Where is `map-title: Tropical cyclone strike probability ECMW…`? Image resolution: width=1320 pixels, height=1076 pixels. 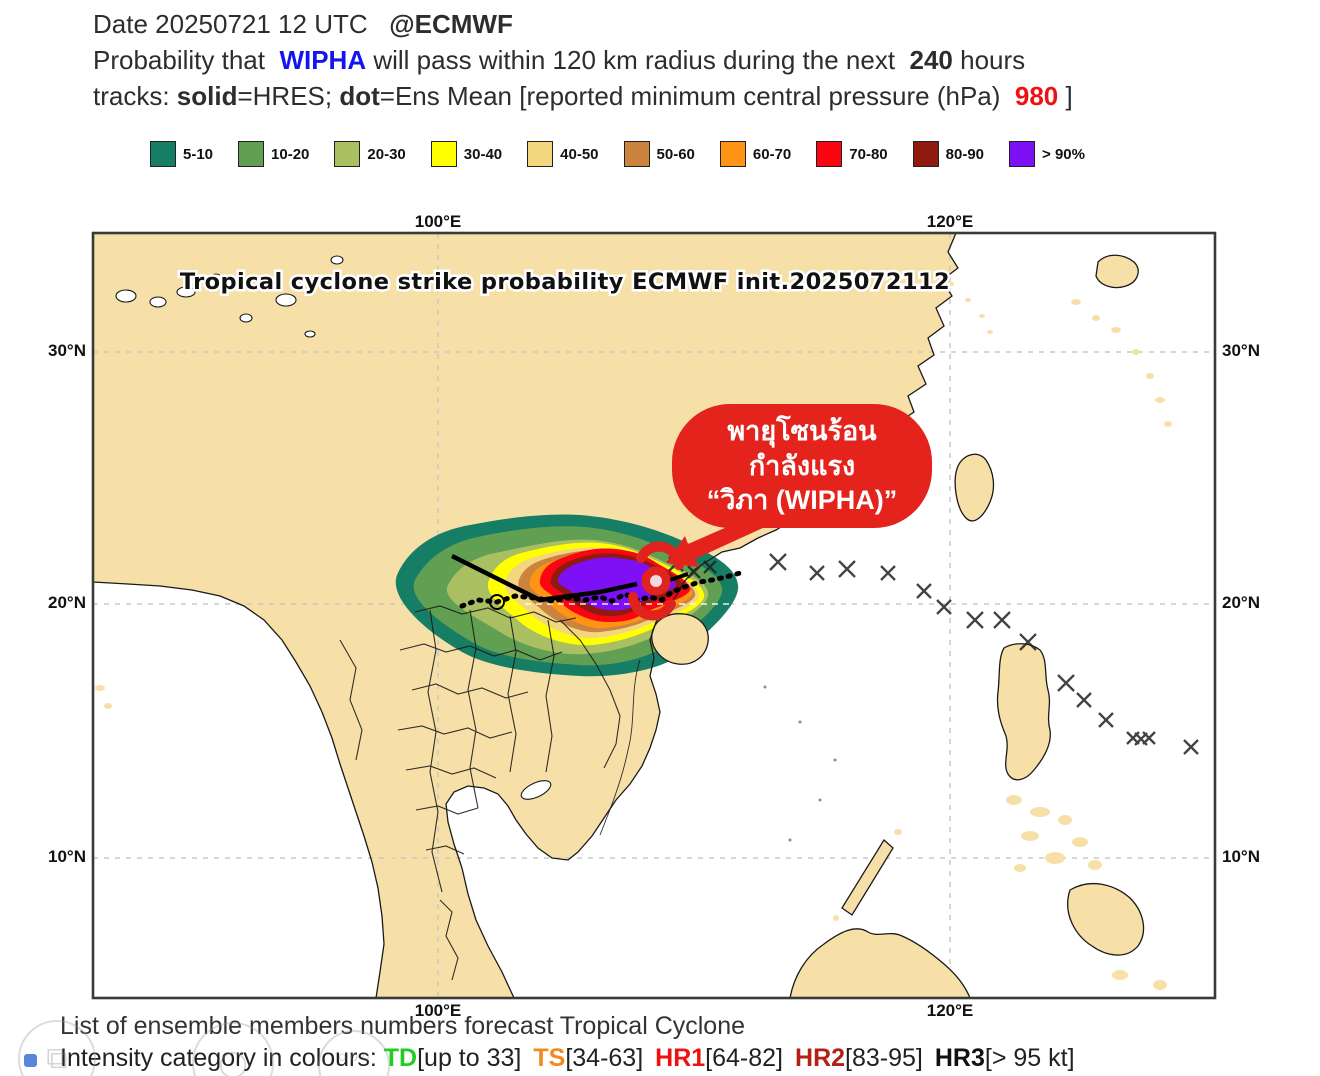
map-title: Tropical cyclone strike probability ECMW… is located at coordinates (565, 282).